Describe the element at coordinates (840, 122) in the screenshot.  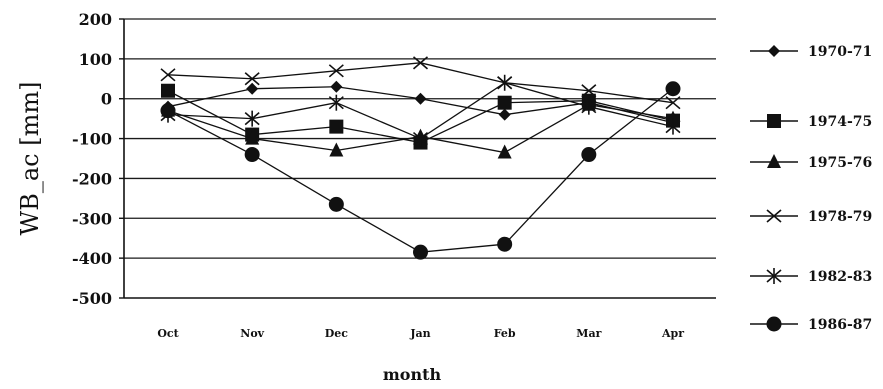
I see `legend-label: 1974-75` at that location.